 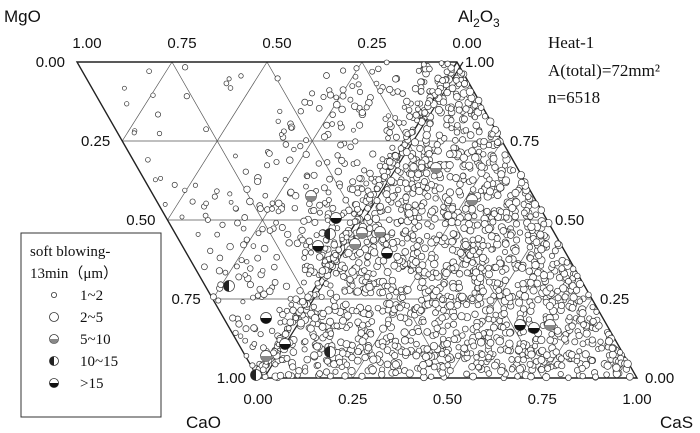 What do you see at coordinates (134, 133) in the screenshot?
I see `data-point-1986` at bounding box center [134, 133].